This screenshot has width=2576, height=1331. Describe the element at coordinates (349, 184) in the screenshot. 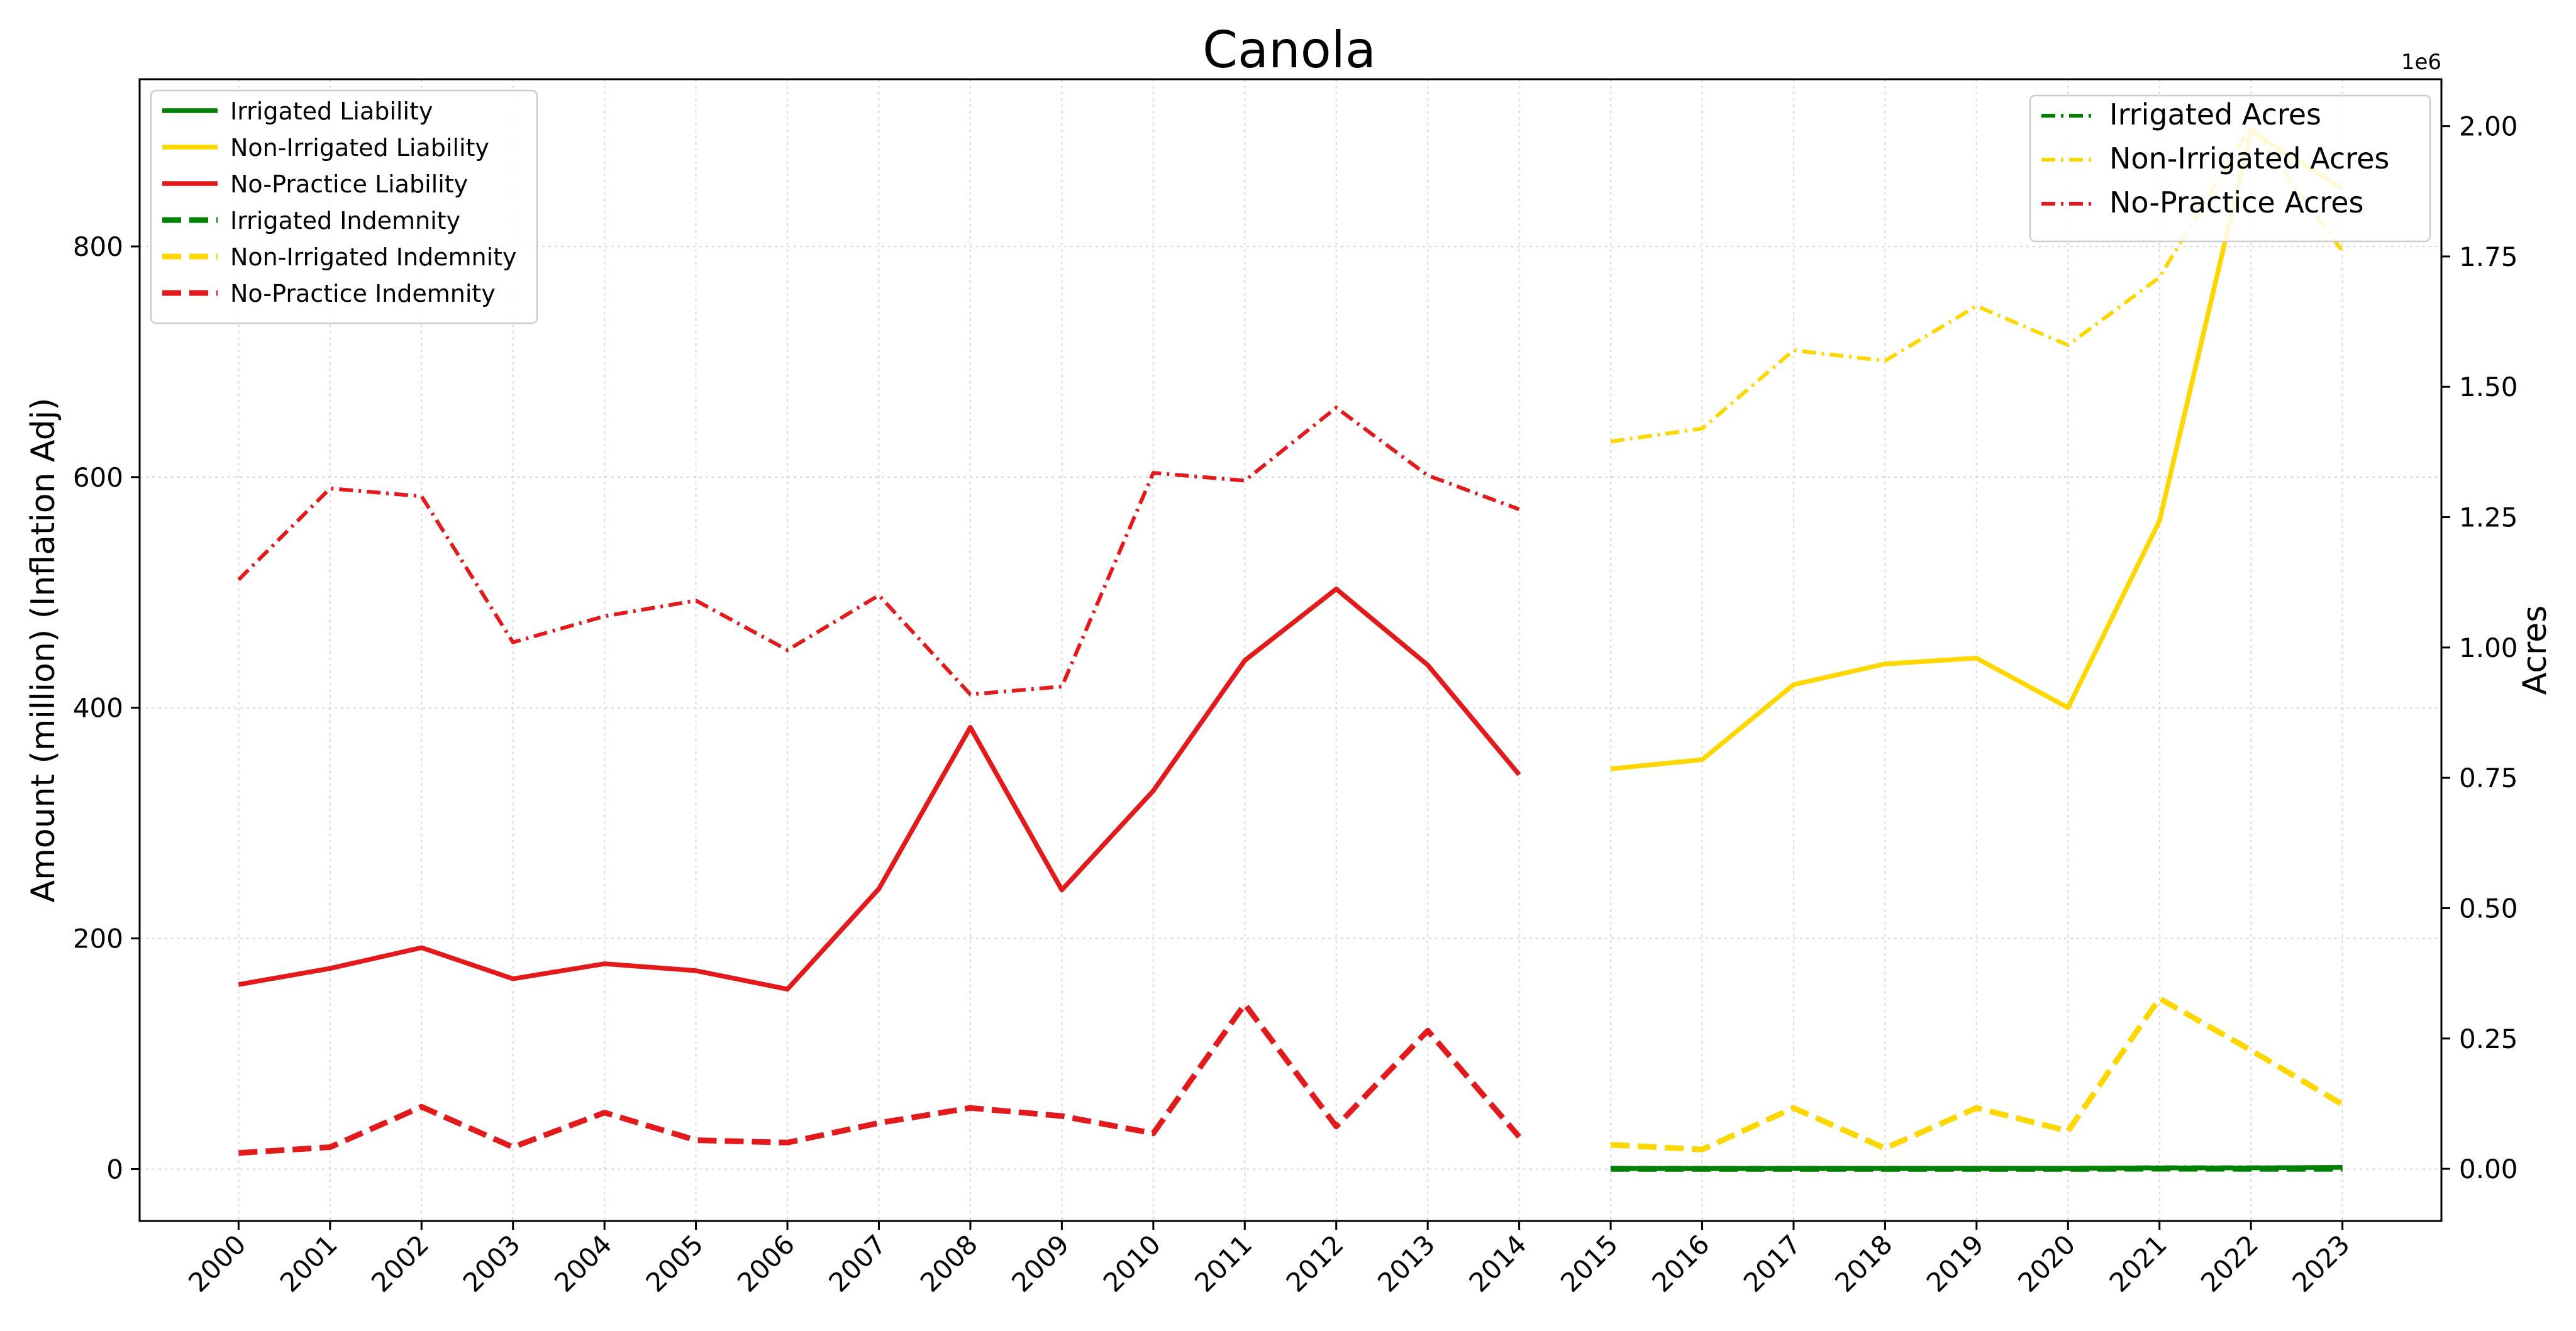

I see `legend-label: No-Practice Liability` at that location.